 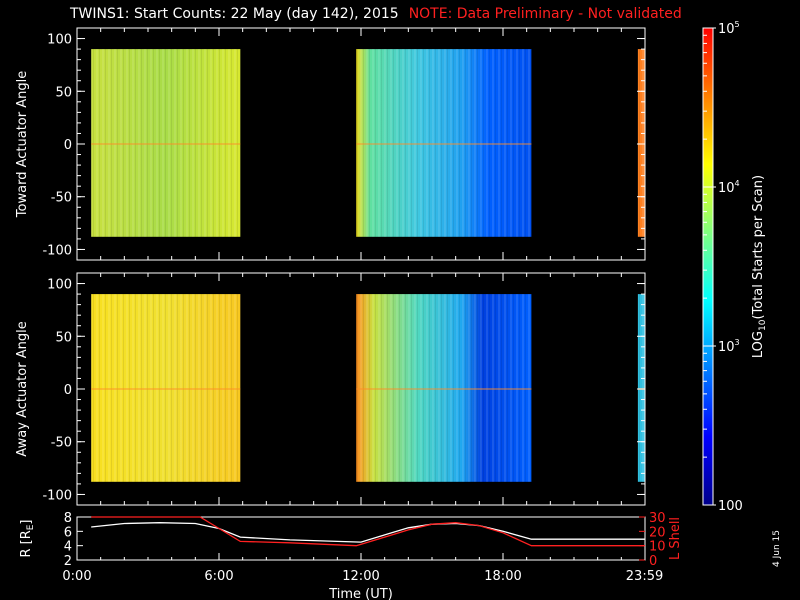 I want to click on colorbar-label: LOG10(Total Starts per Scan), so click(x=759, y=266).